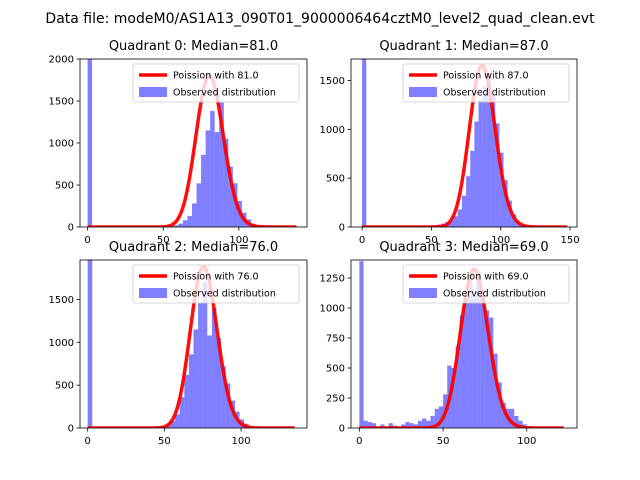  Describe the element at coordinates (61, 60) in the screenshot. I see `y-tick-label: 2000` at that location.